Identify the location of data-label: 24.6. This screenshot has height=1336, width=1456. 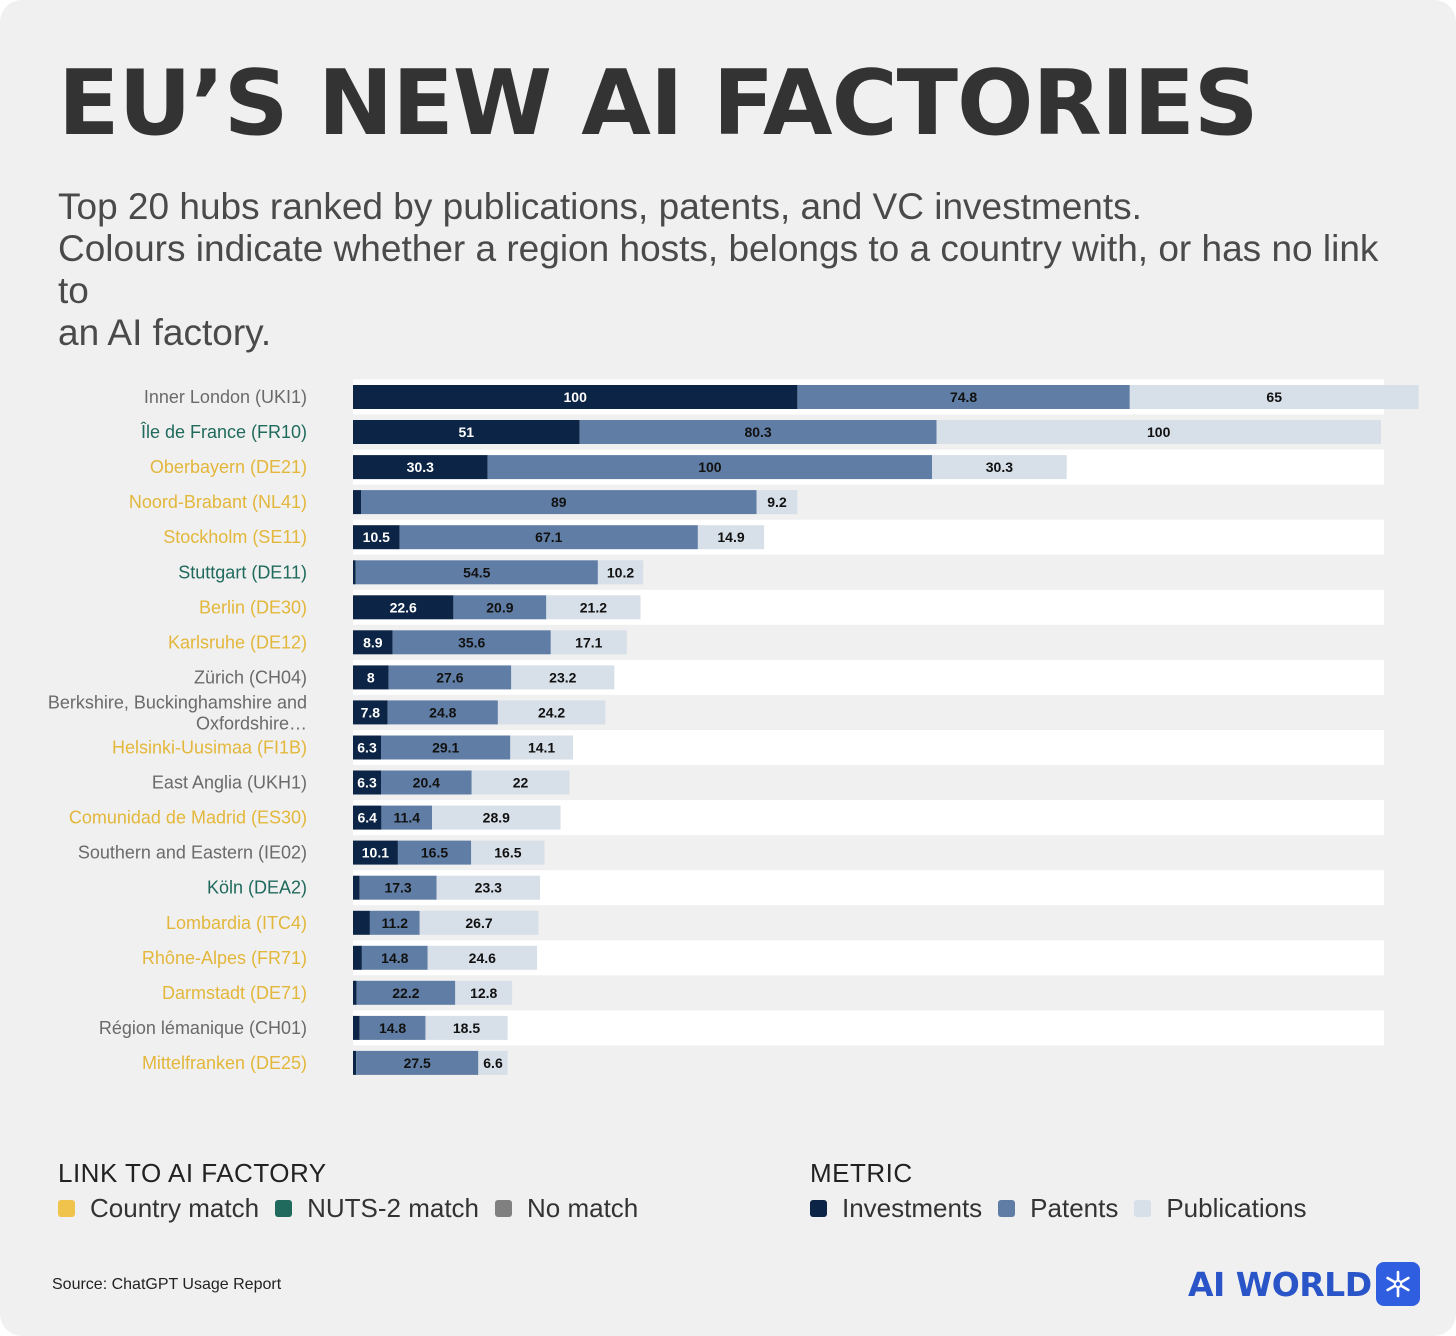
(482, 958).